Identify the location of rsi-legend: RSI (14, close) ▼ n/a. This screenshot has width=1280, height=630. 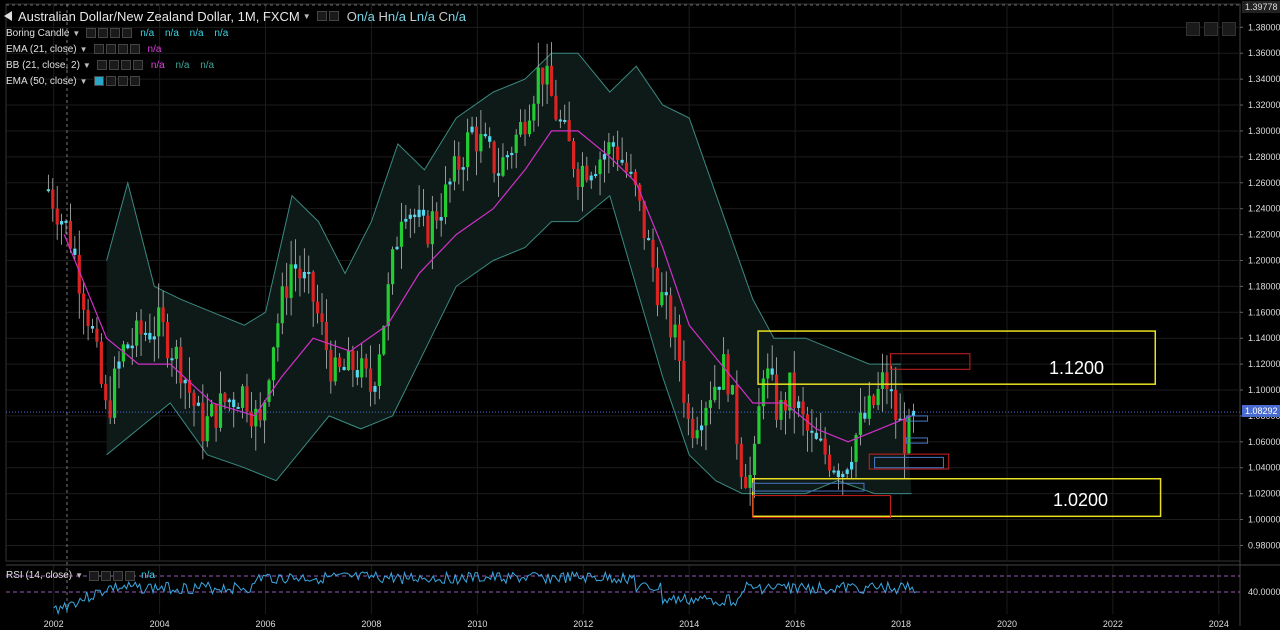
(80, 575).